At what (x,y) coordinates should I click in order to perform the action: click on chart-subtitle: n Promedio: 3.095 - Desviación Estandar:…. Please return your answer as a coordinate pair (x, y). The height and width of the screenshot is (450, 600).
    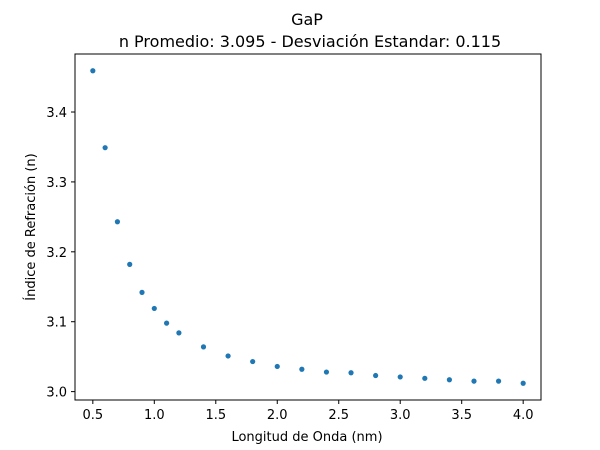
    Looking at the image, I should click on (310, 41).